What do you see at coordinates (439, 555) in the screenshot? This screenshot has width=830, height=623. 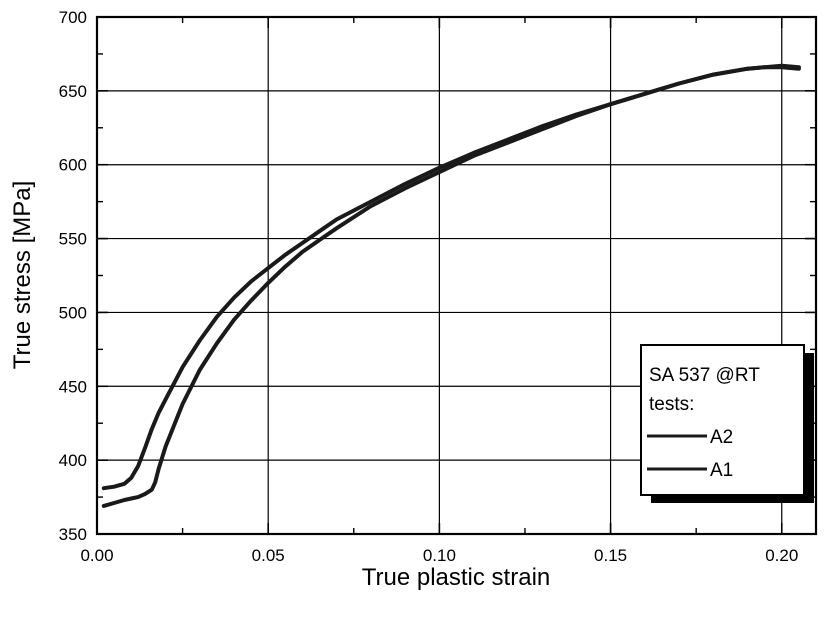 I see `x-tick-label: 0.10` at bounding box center [439, 555].